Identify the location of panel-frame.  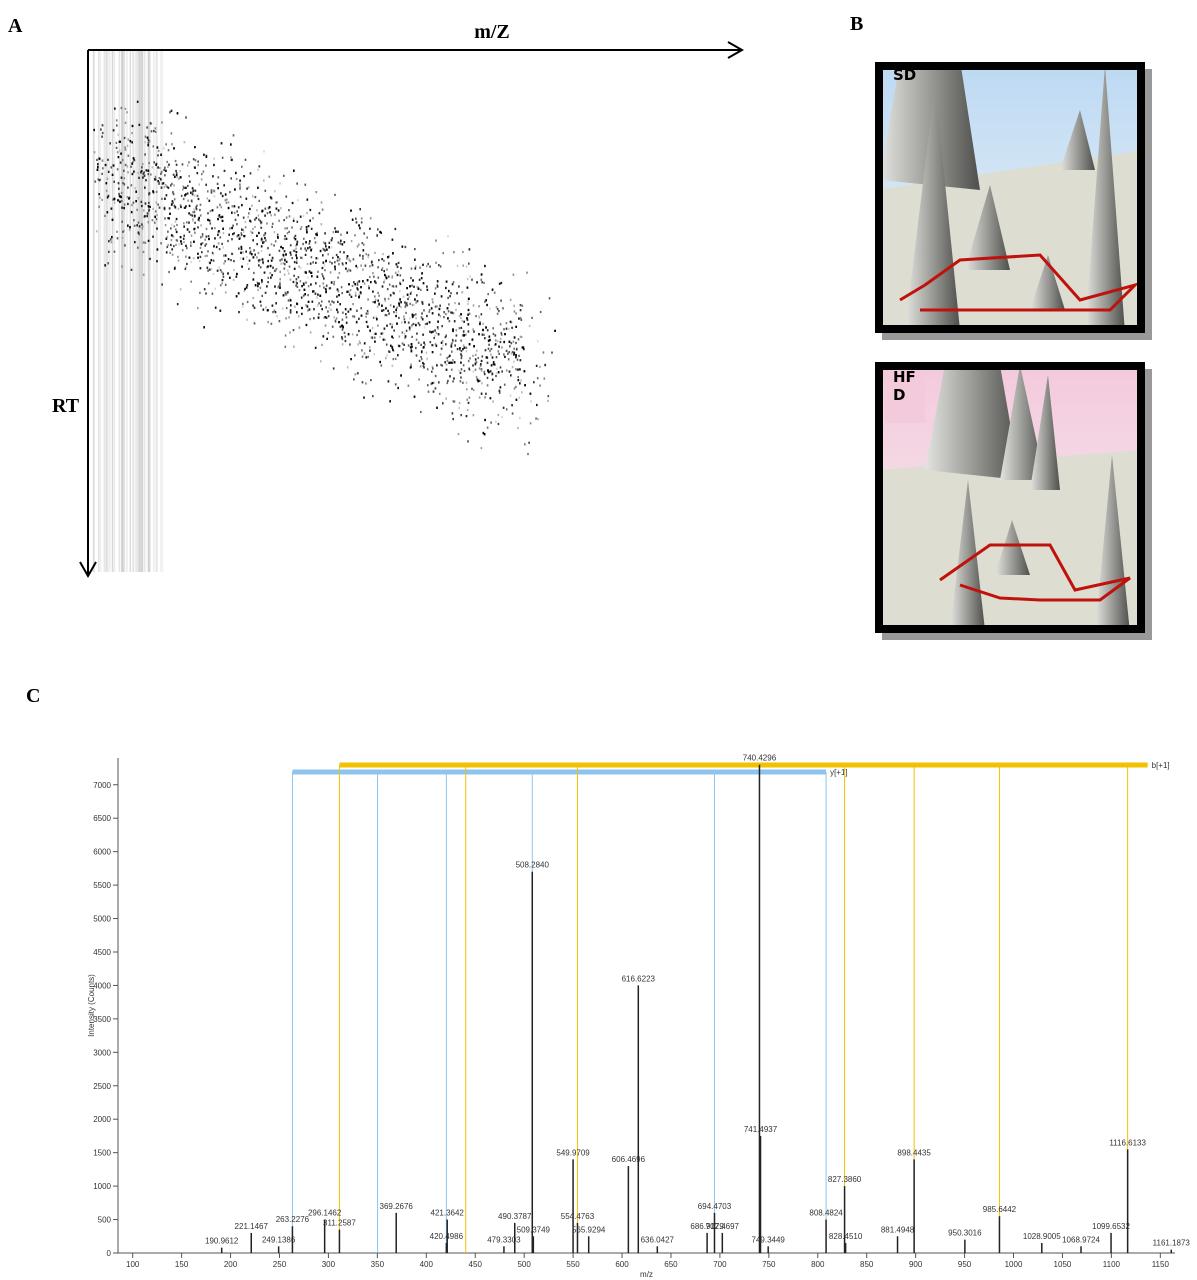
(1010, 197).